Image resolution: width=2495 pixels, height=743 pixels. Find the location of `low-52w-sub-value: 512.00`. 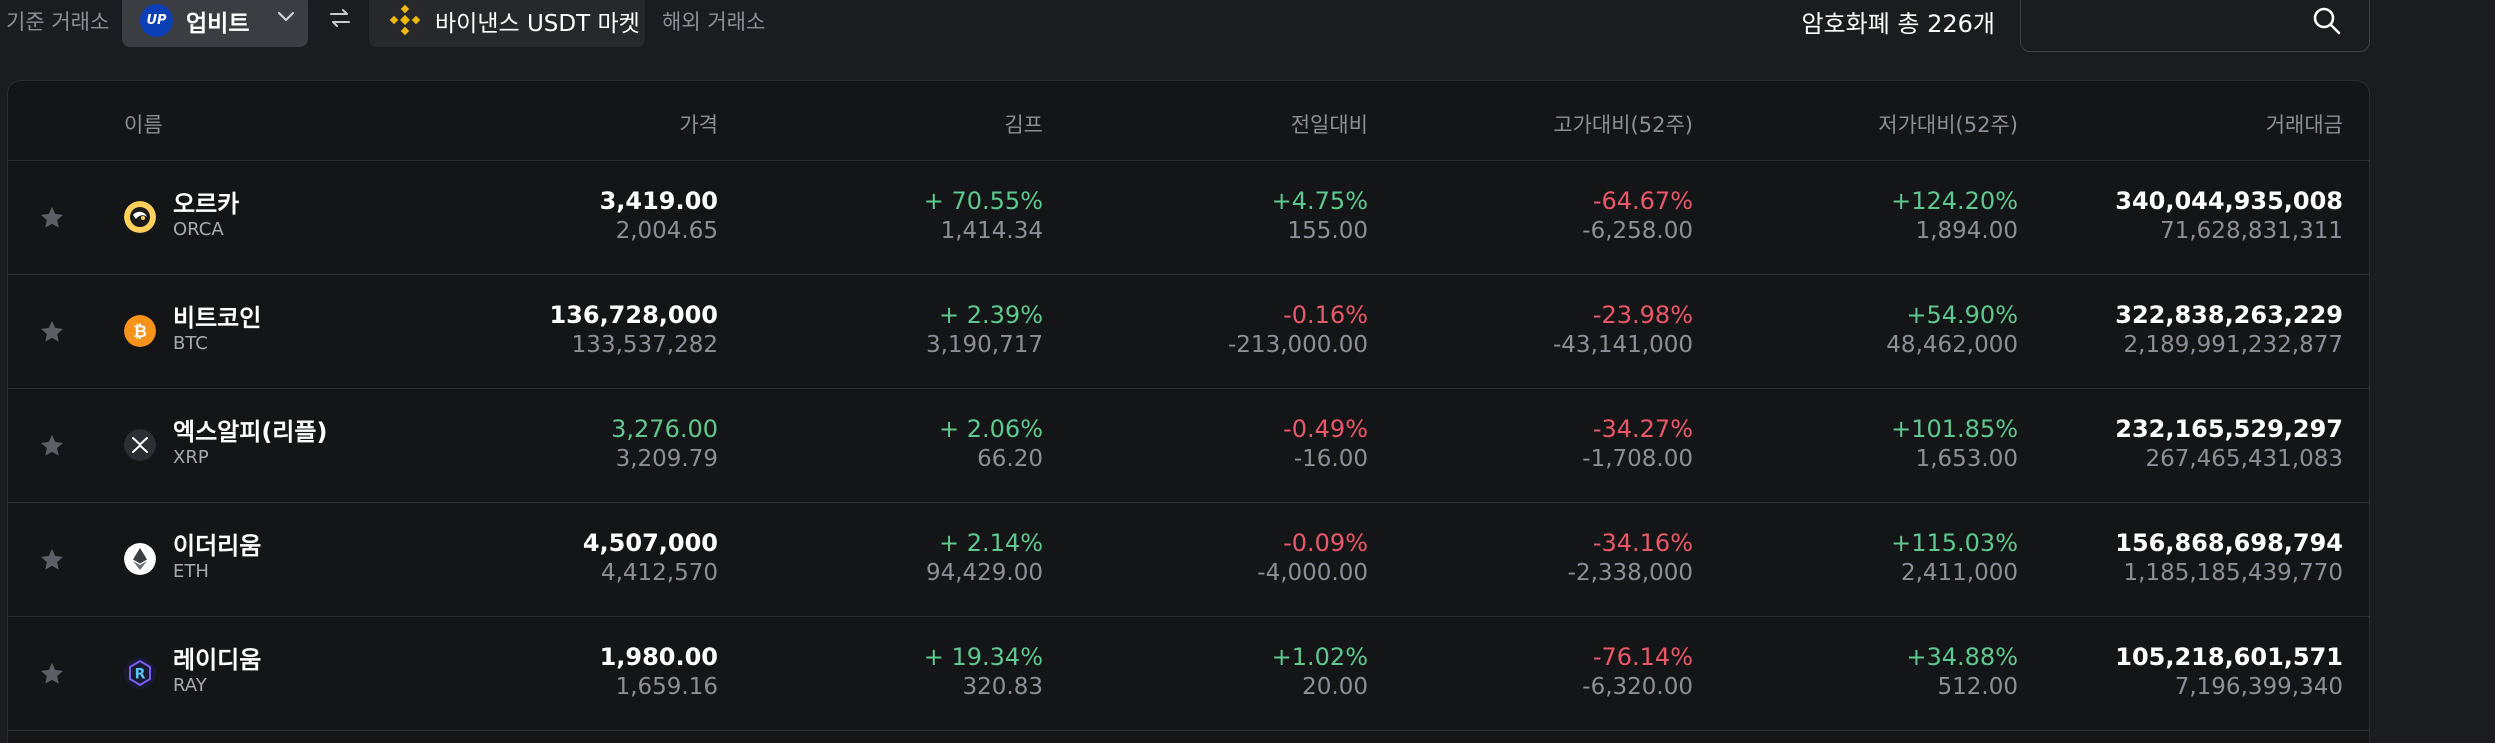

low-52w-sub-value: 512.00 is located at coordinates (1977, 687).